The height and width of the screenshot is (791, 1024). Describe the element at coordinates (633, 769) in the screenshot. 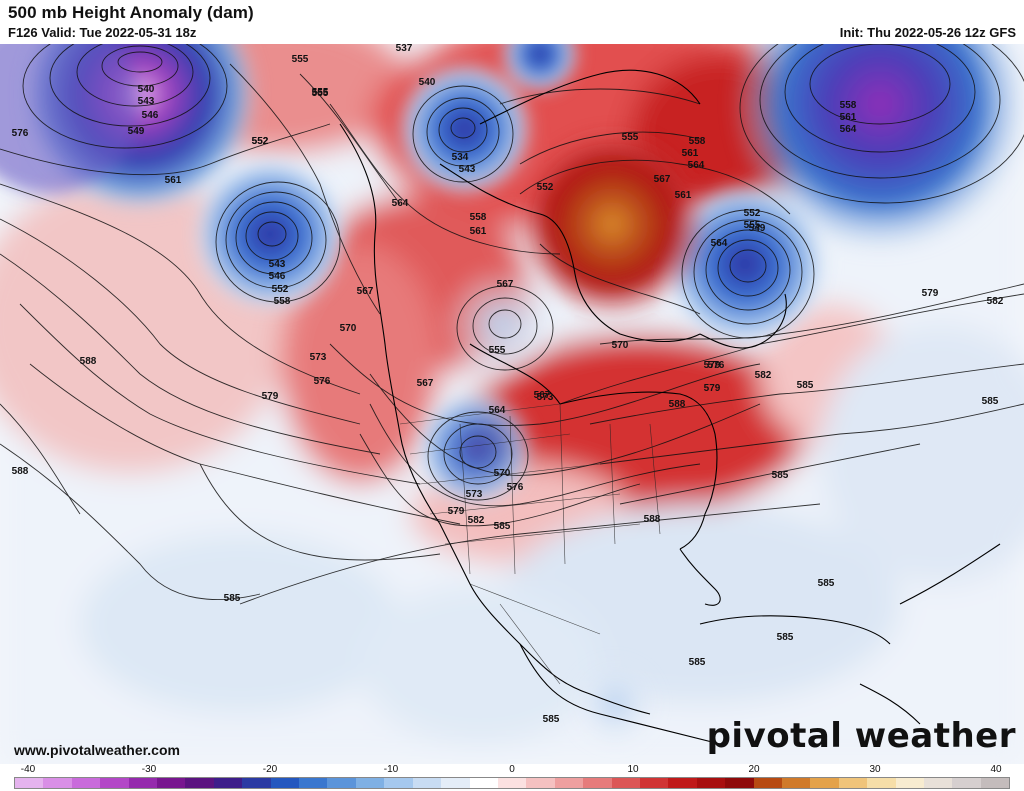

I see `colorbar-tick-label: 10` at that location.